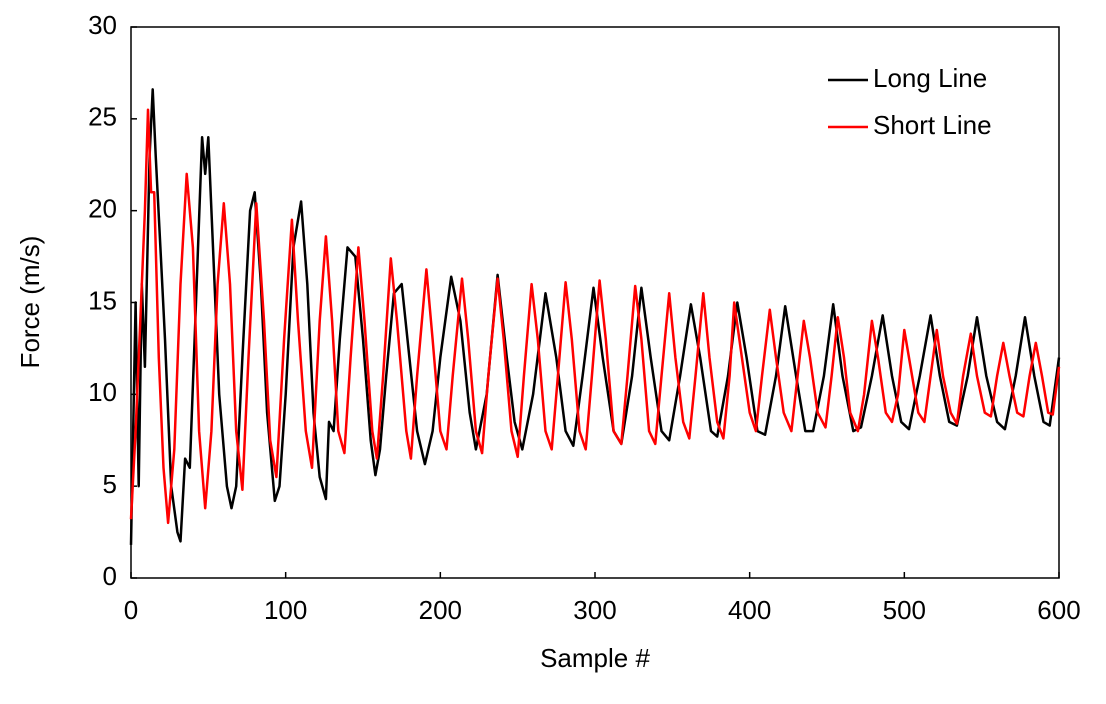 The width and height of the screenshot is (1106, 704). What do you see at coordinates (1058, 610) in the screenshot?
I see `x-tick-label: 600` at bounding box center [1058, 610].